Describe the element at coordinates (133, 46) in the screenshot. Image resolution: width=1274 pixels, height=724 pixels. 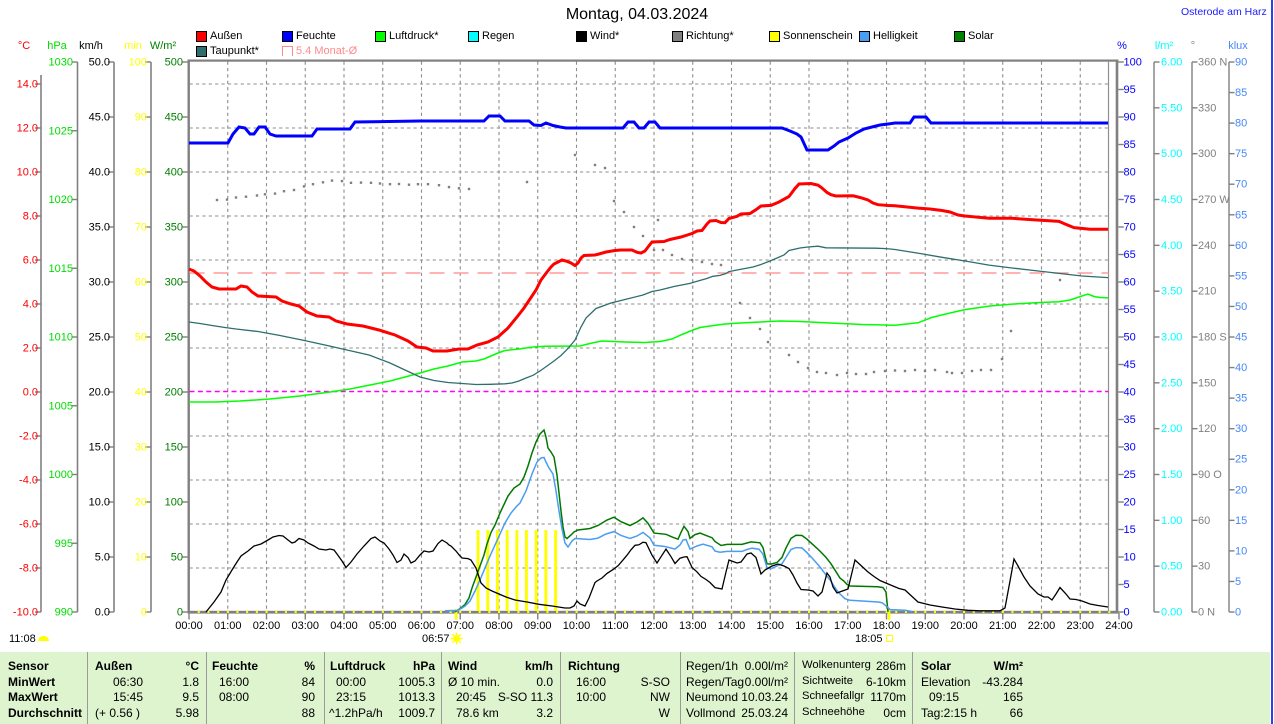
I see `svg-text: min` at that location.